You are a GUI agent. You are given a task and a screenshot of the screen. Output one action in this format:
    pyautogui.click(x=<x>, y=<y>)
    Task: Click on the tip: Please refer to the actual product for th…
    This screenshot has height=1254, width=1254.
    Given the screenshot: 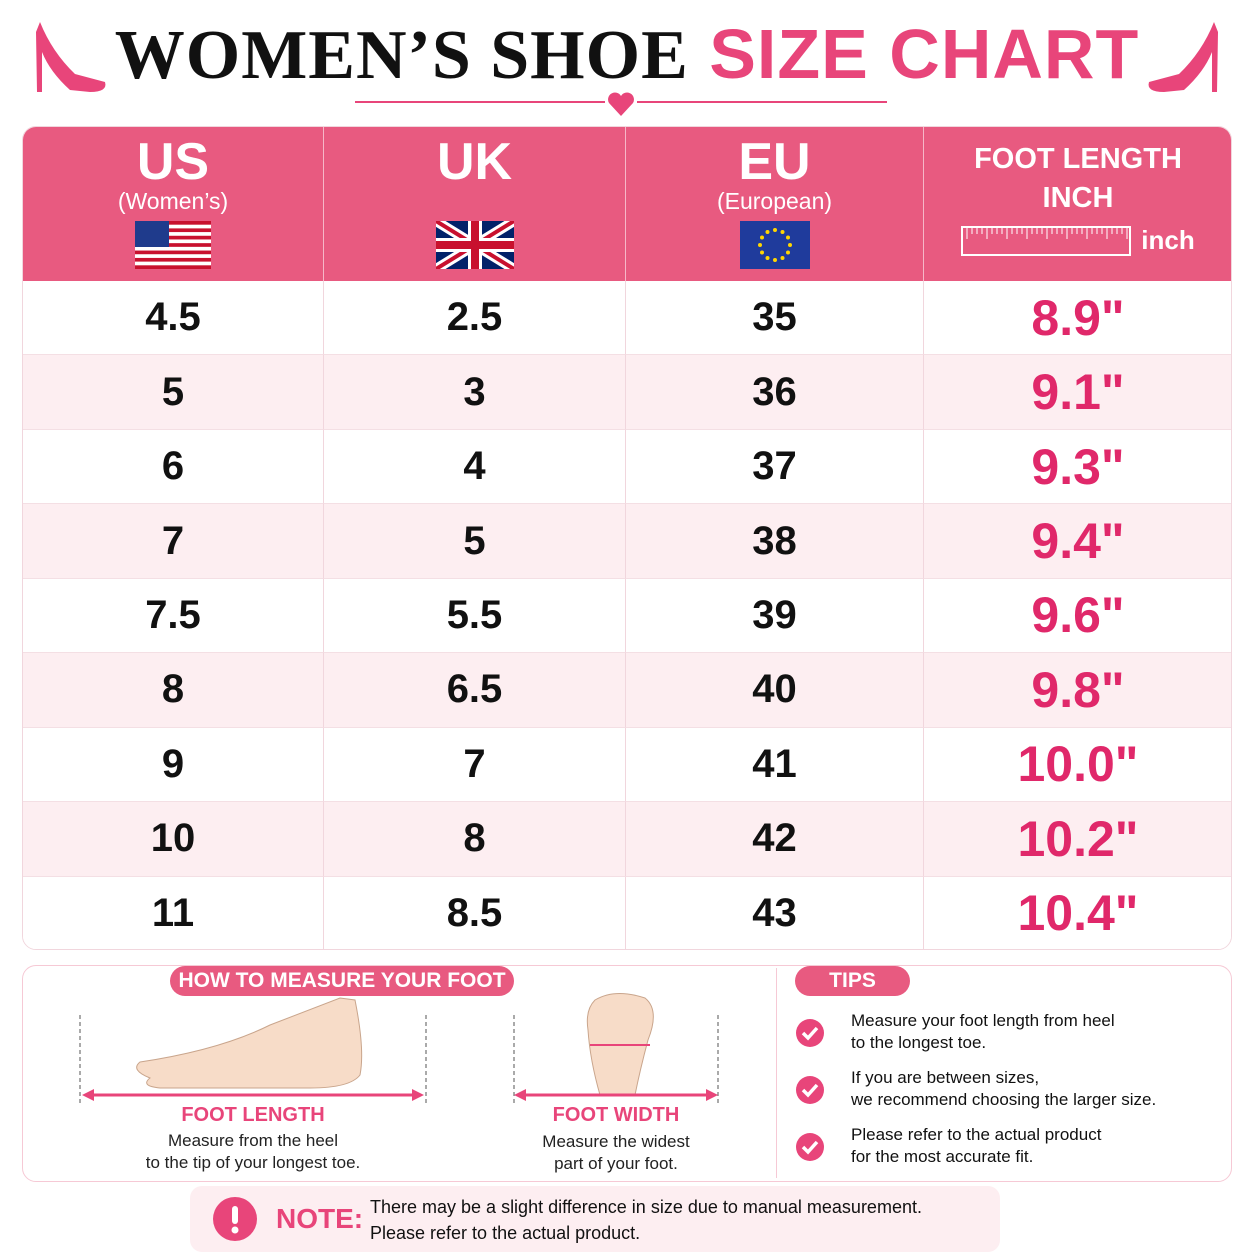 What is the action you would take?
    pyautogui.click(x=1010, y=1146)
    